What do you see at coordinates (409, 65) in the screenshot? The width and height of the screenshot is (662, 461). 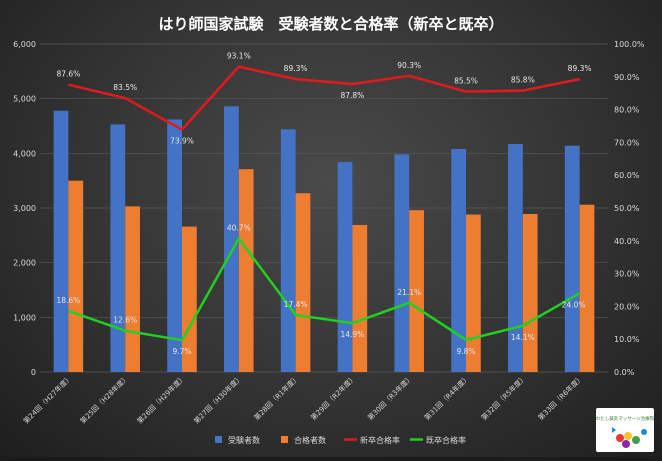 I see `data-label: 90.3%` at bounding box center [409, 65].